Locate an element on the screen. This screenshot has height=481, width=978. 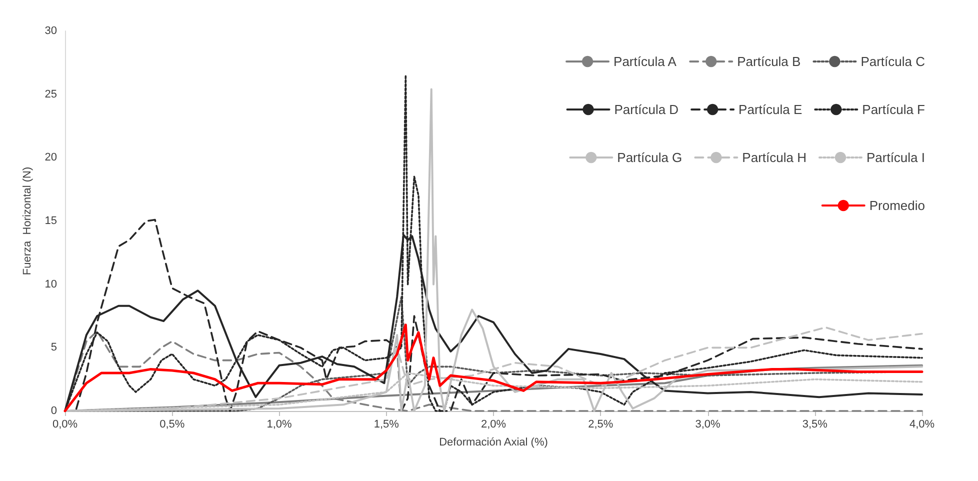
x-tick-label: 1,0% is located at coordinates (279, 424).